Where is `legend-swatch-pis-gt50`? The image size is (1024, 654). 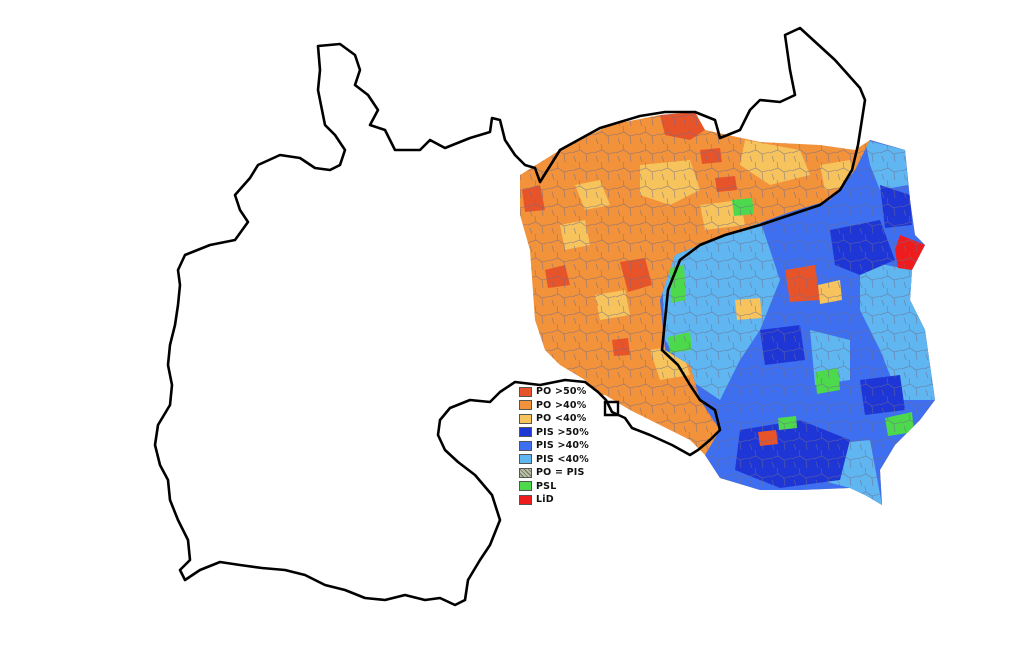
legend-swatch-pis-gt50 is located at coordinates (525, 432).